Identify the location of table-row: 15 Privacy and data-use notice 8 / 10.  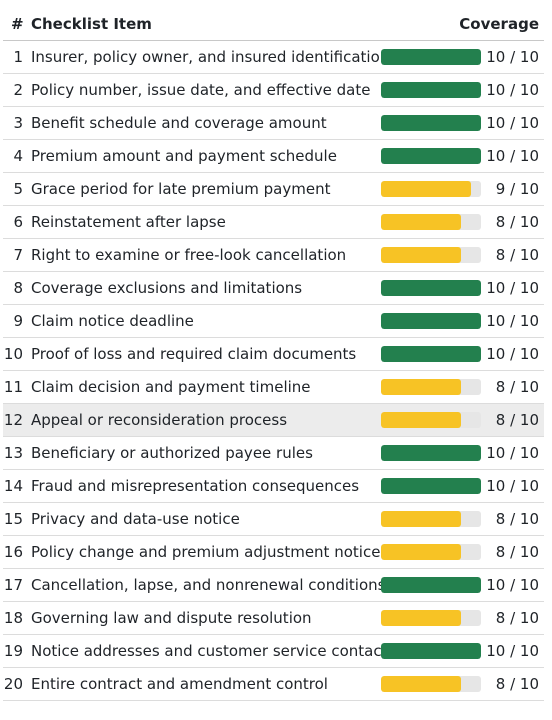
(273, 519).